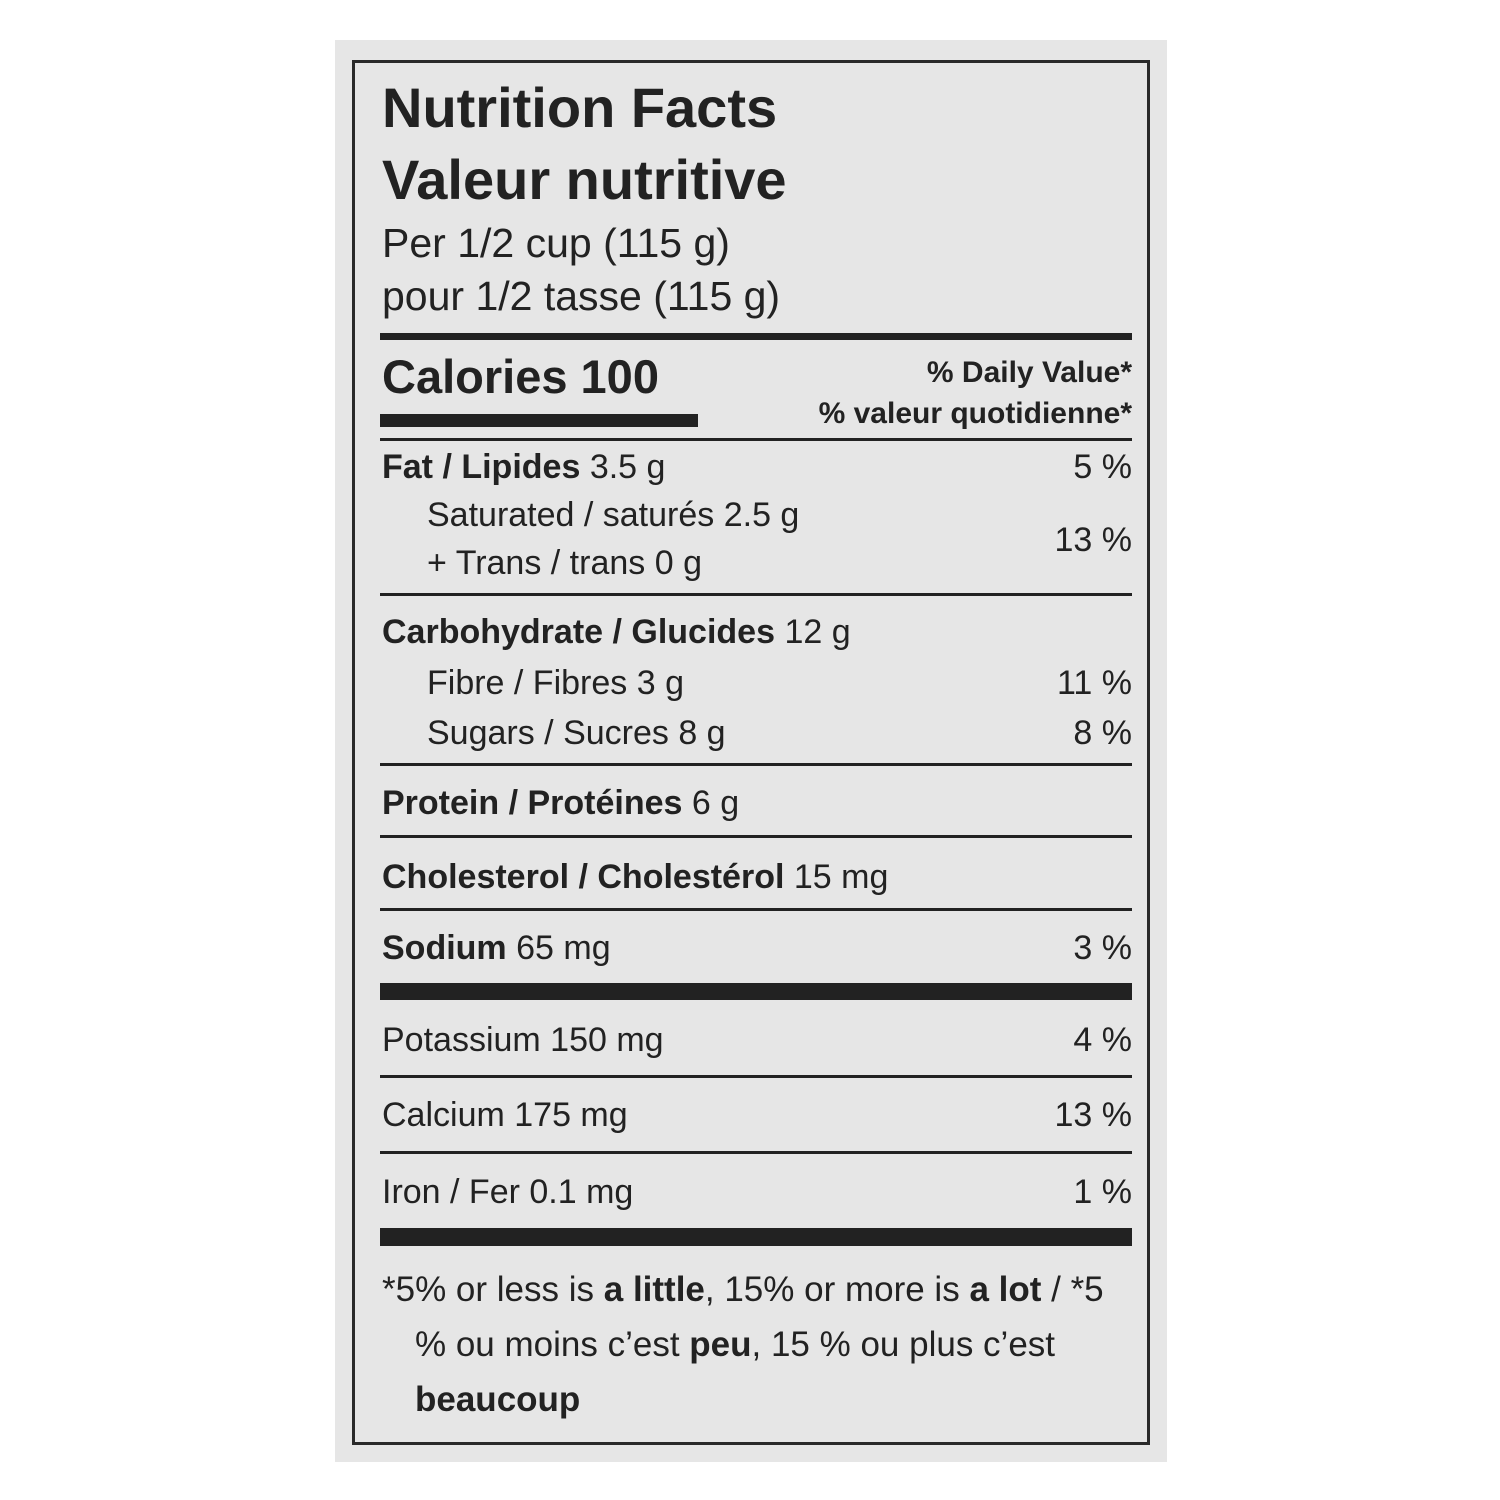  What do you see at coordinates (444, 948) in the screenshot?
I see `nutrient-name: Sodium` at bounding box center [444, 948].